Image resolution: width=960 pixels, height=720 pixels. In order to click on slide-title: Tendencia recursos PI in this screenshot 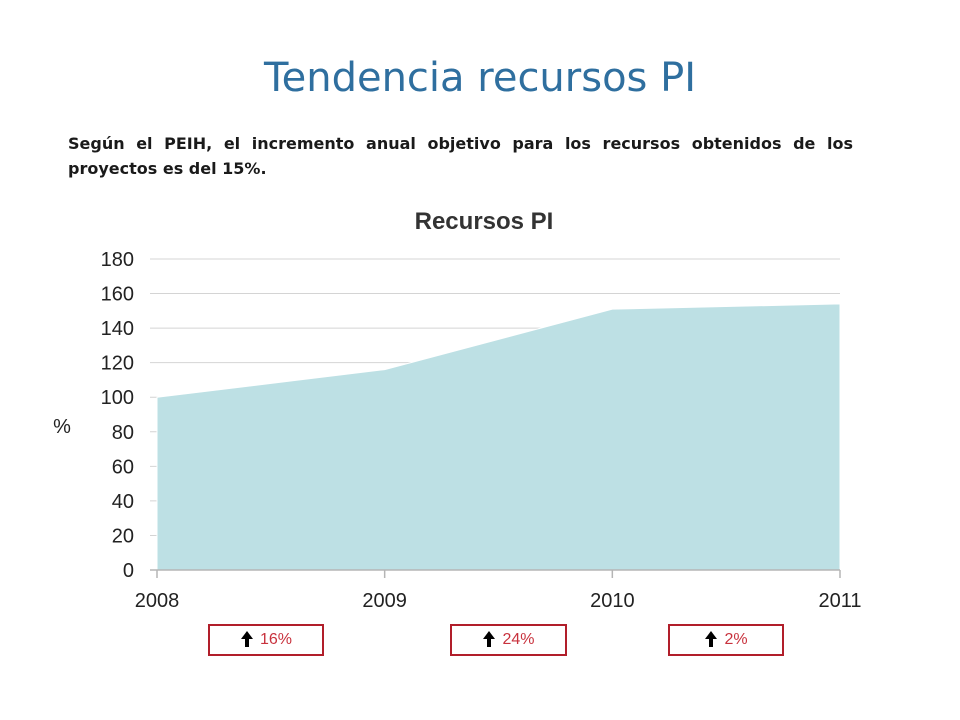, I will do `click(480, 78)`.